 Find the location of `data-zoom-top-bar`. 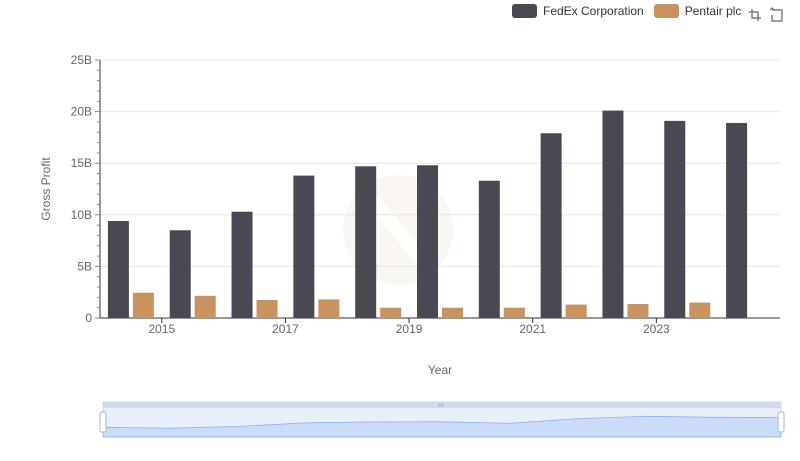

data-zoom-top-bar is located at coordinates (442, 405).